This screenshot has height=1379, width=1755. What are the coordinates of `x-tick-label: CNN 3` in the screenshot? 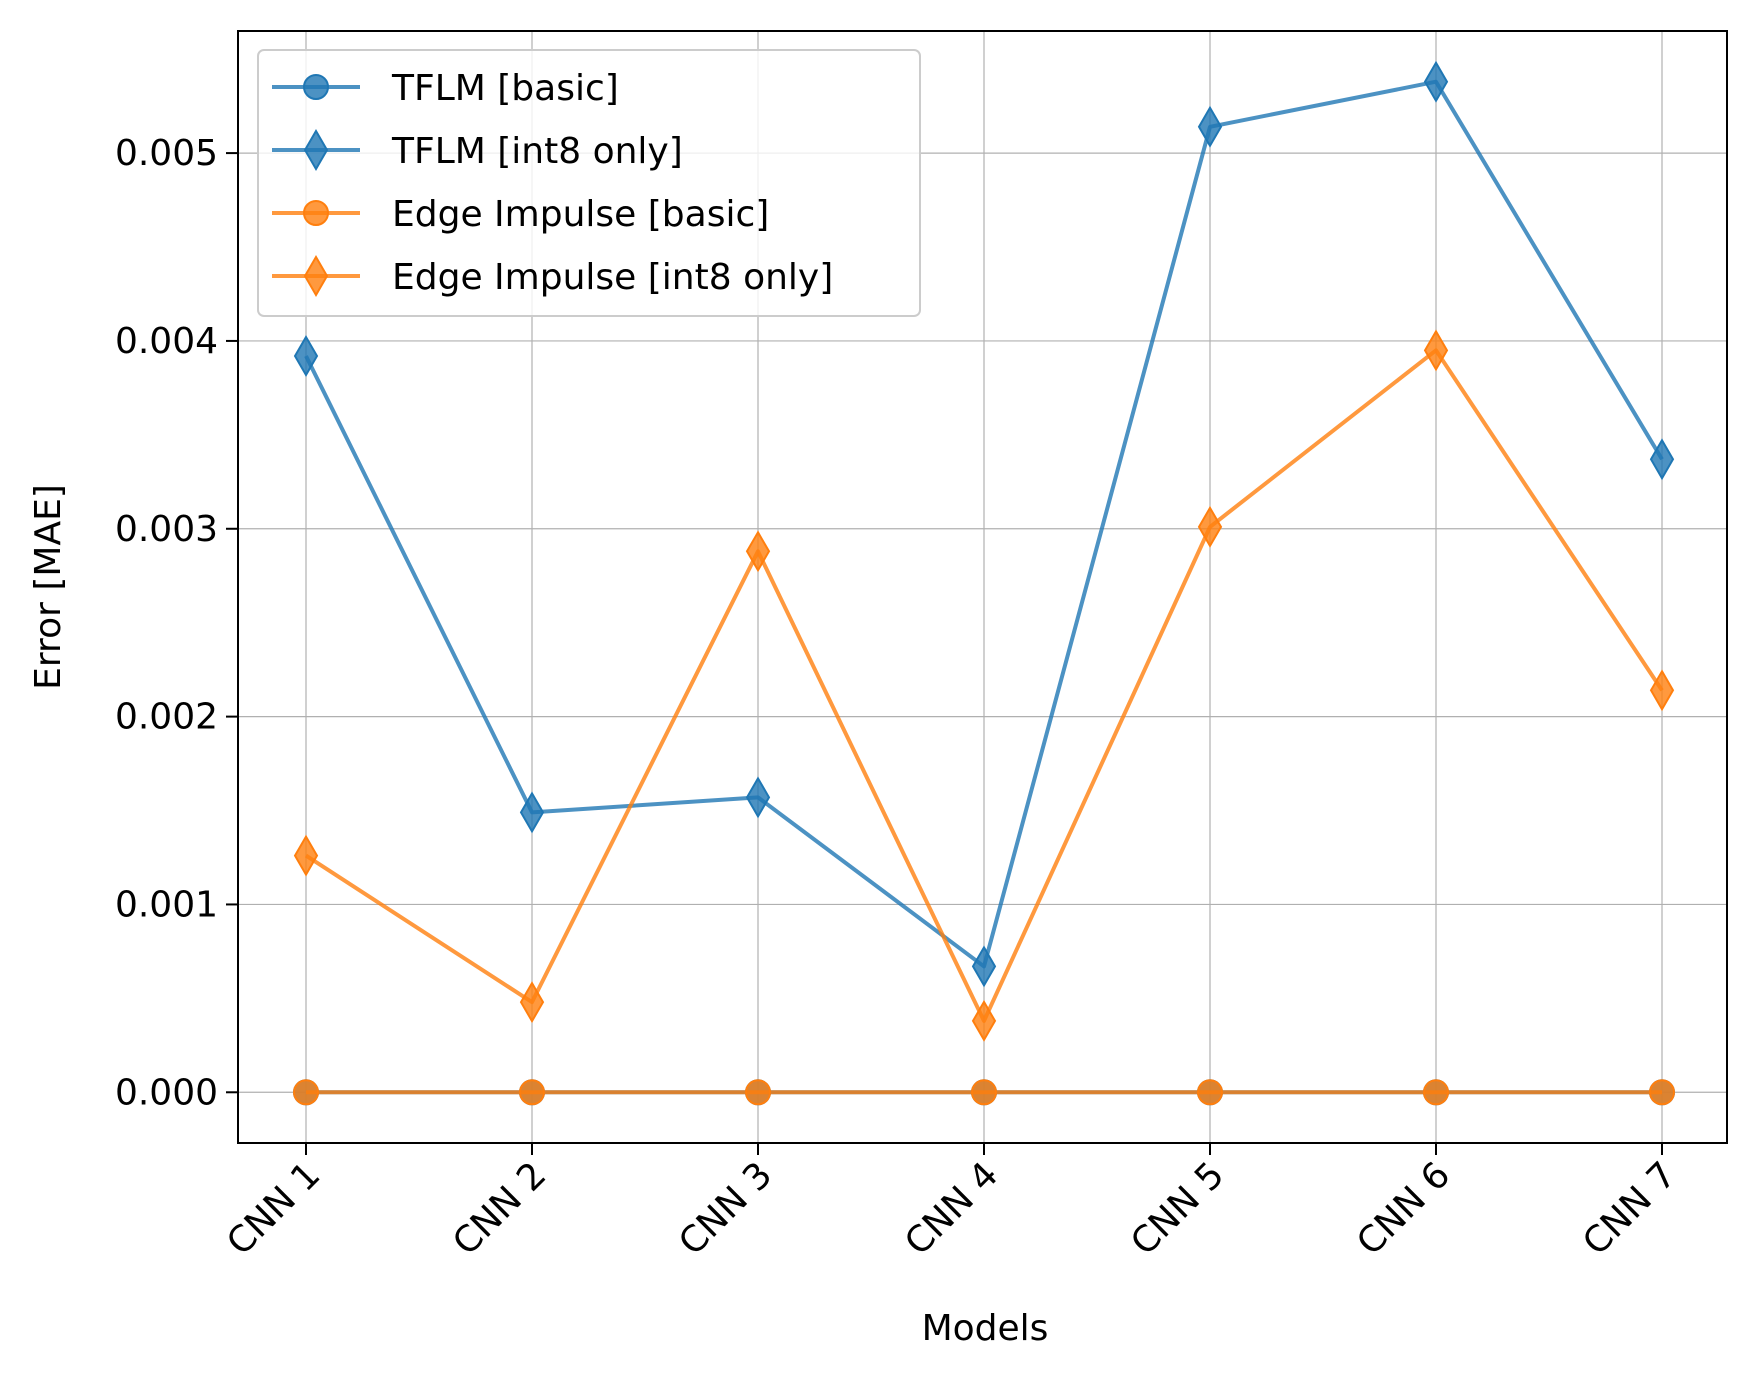 It's located at (725, 1208).